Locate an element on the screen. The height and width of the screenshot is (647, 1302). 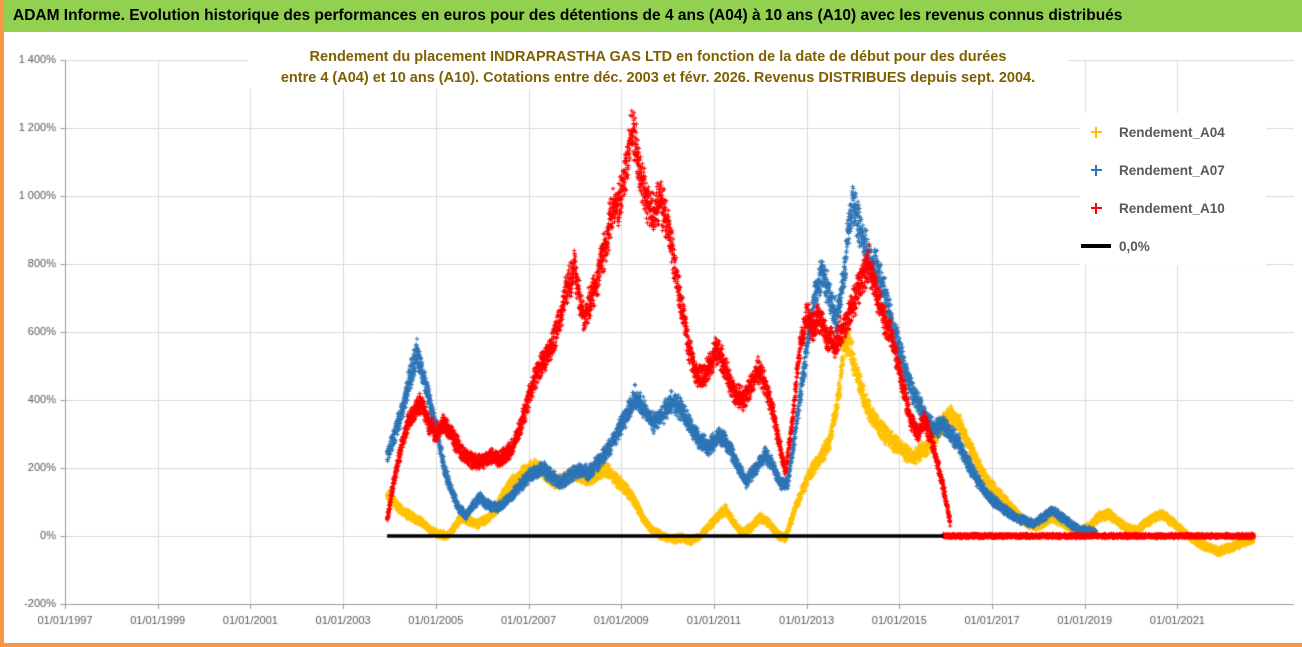
legend-label-a04: Rendement_A04 is located at coordinates (1172, 132).